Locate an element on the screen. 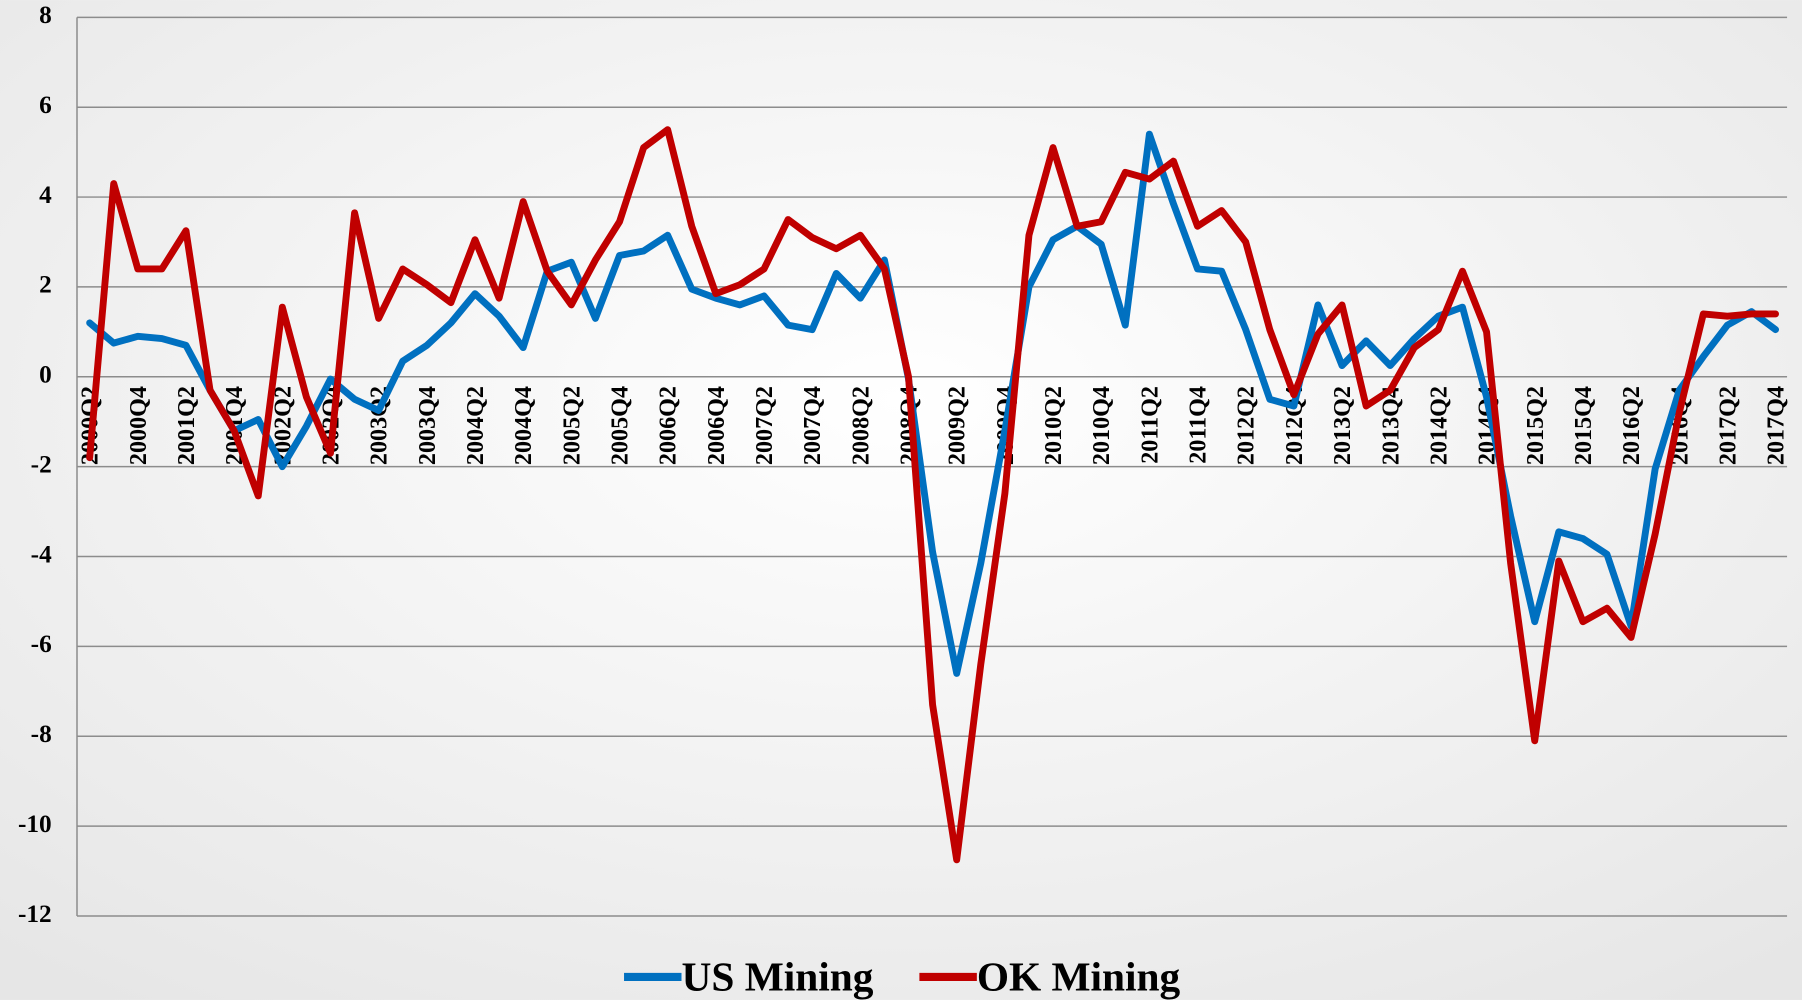  x-tick-label: 2006Q2 is located at coordinates (668, 425).